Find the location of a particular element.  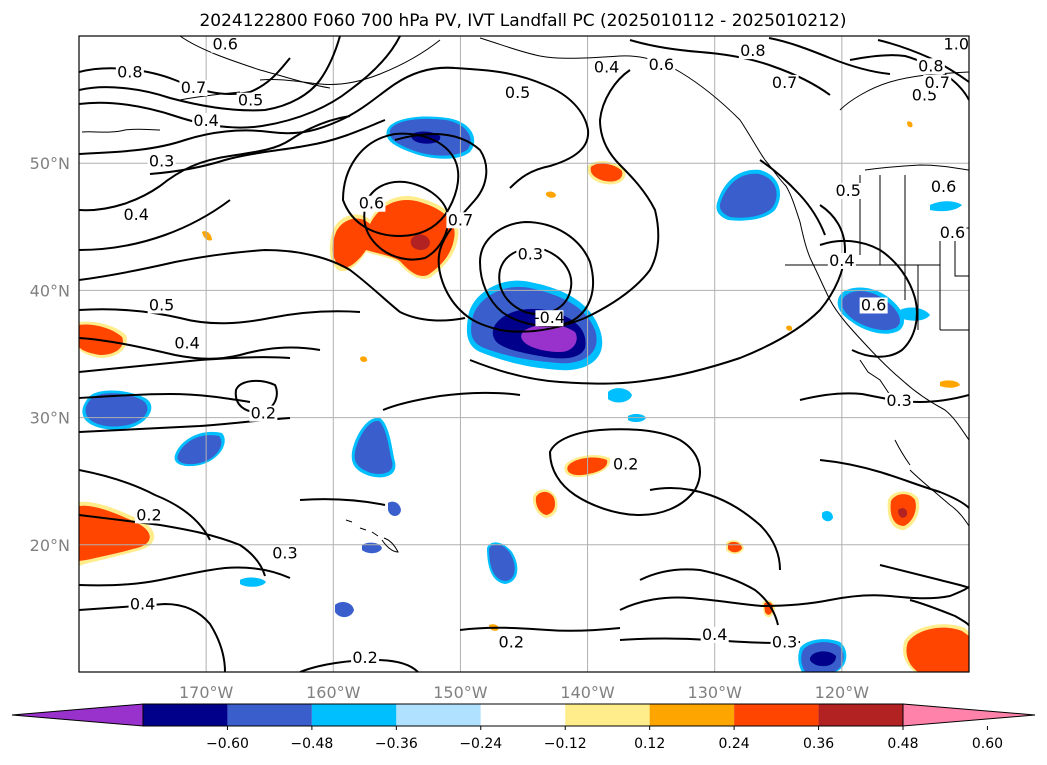

colorbar-tick-label: −0.48 is located at coordinates (311, 744).